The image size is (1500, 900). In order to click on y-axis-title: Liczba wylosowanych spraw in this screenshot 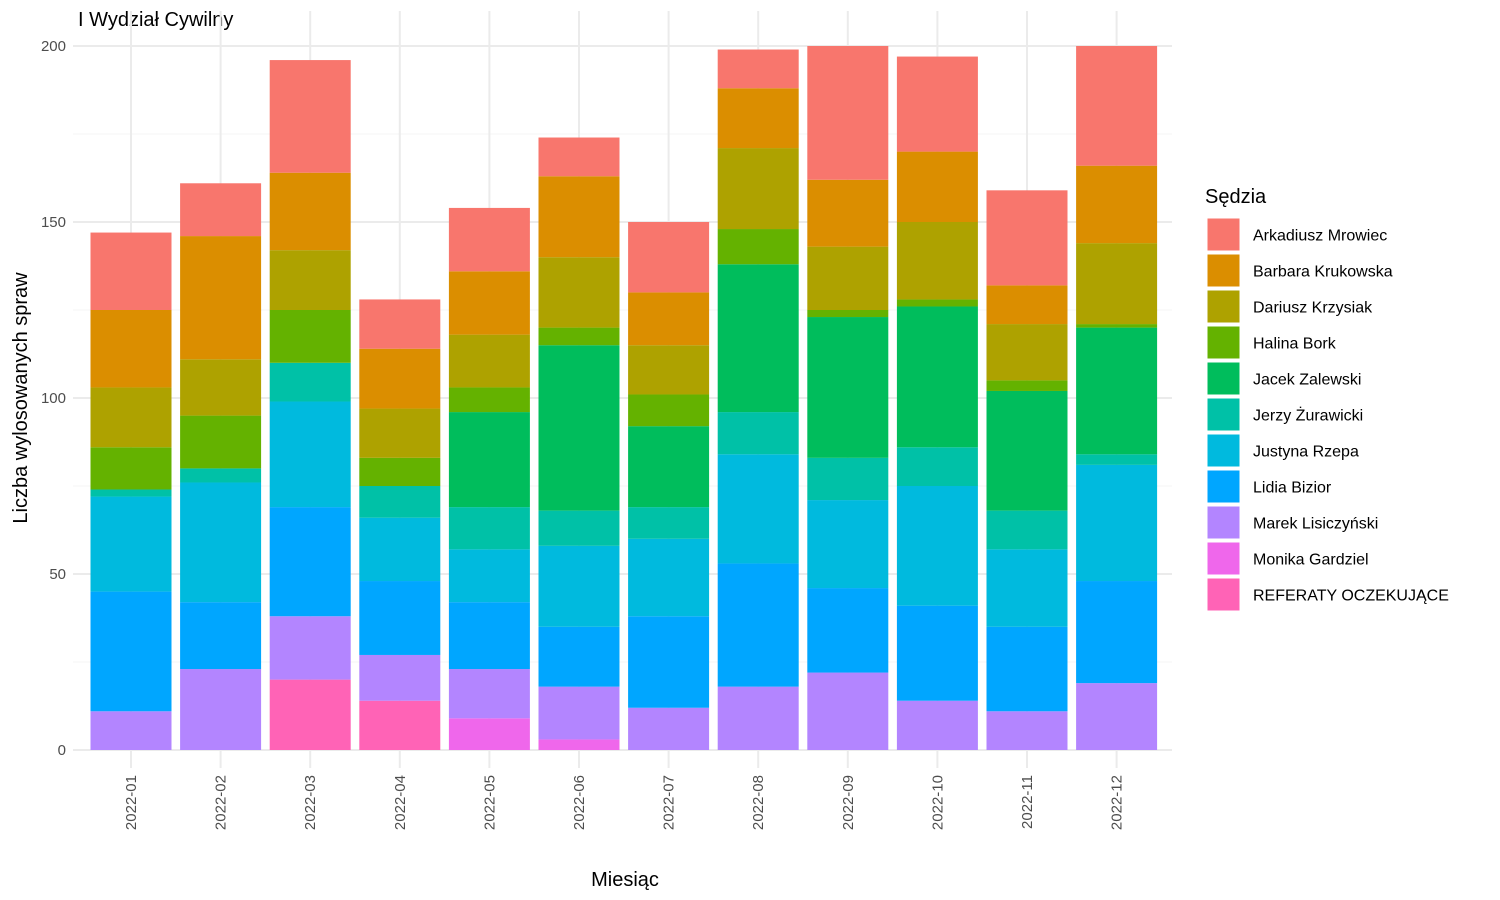, I will do `click(21, 398)`.